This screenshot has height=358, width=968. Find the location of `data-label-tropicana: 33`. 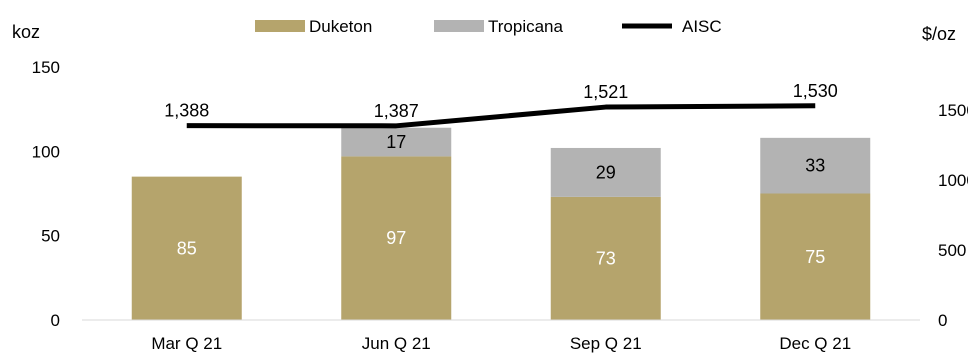

data-label-tropicana: 33 is located at coordinates (815, 166).